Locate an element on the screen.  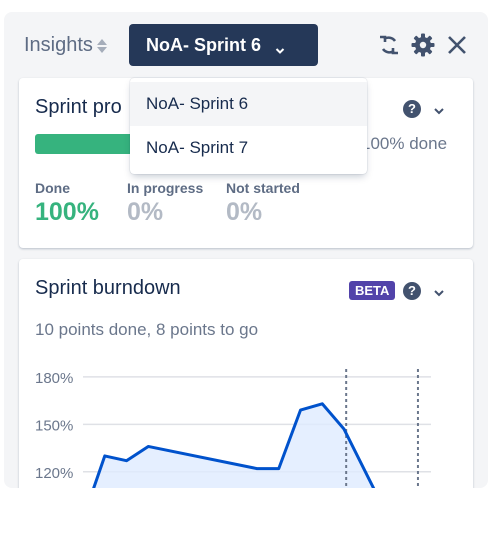
series-area is located at coordinates (233, 445).